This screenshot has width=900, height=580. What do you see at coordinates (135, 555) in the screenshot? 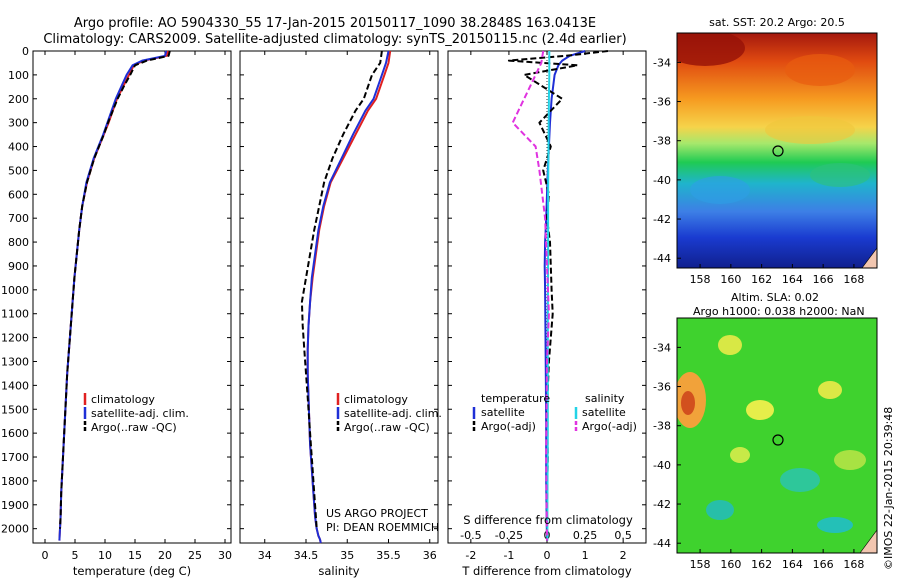
I see `temperature-xtick-label: 15` at bounding box center [135, 555].